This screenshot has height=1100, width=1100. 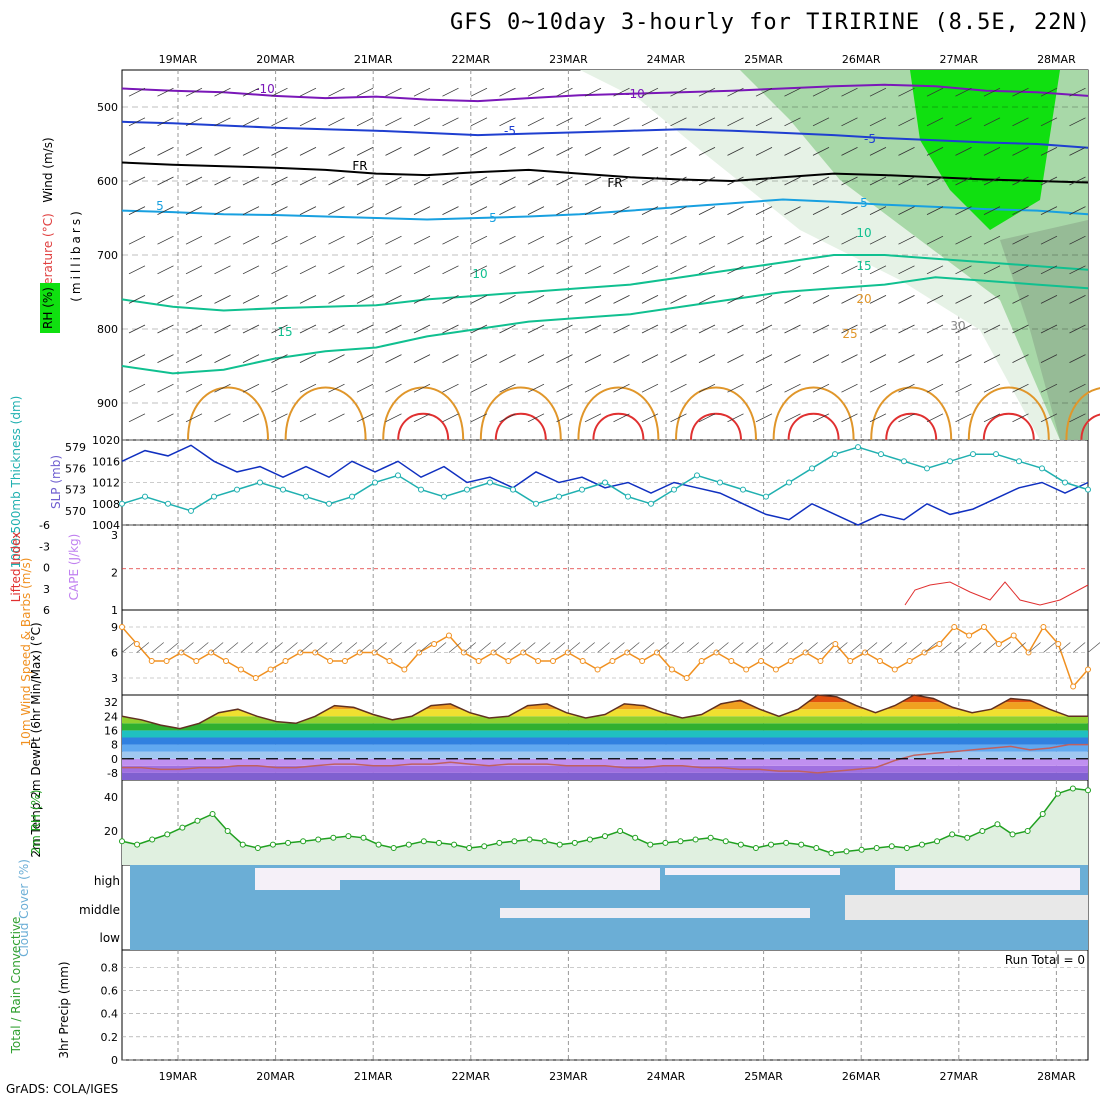 What do you see at coordinates (568, 59) in the screenshot?
I see `date-label-top: 23MAR` at bounding box center [568, 59].